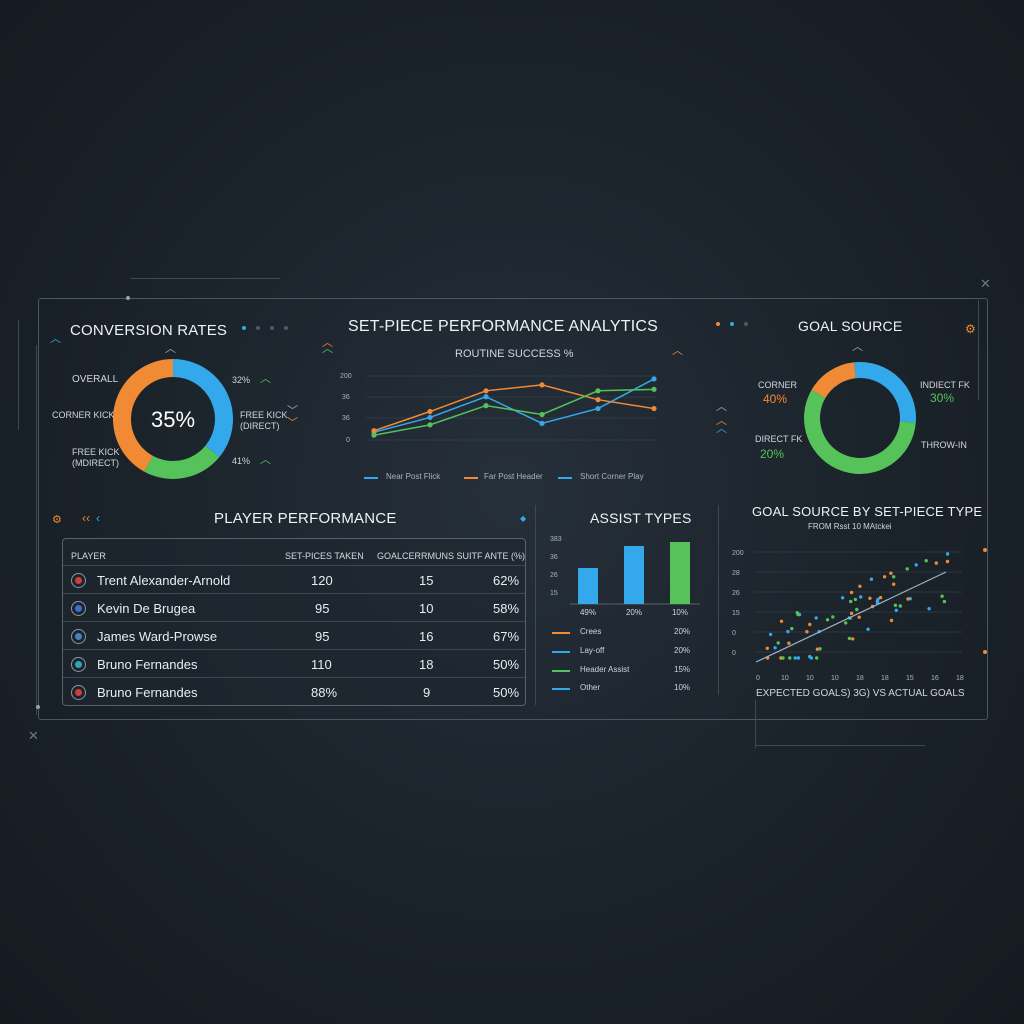 Image resolution: width=1024 pixels, height=1024 pixels. What do you see at coordinates (514, 354) in the screenshot?
I see `routine-subtitle: ROUTINE SUCCESS %` at bounding box center [514, 354].